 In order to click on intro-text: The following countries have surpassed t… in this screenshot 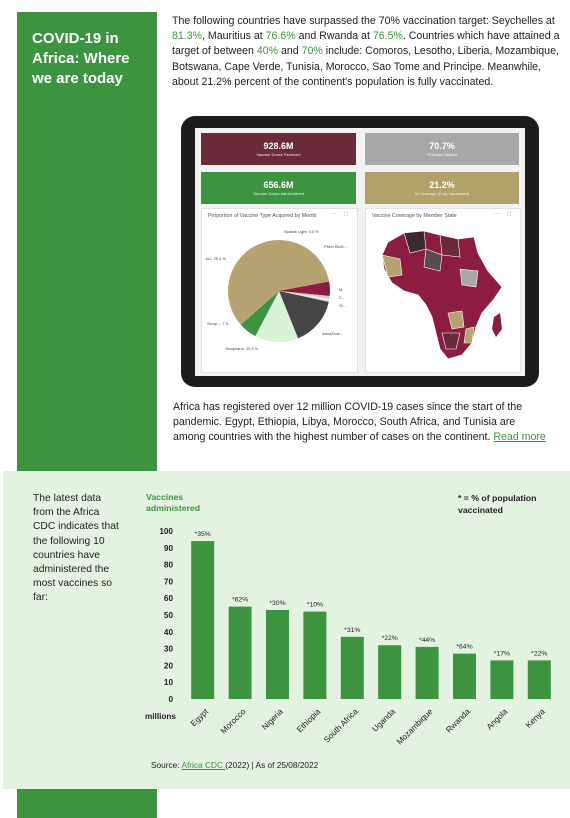, I will do `click(363, 21)`.